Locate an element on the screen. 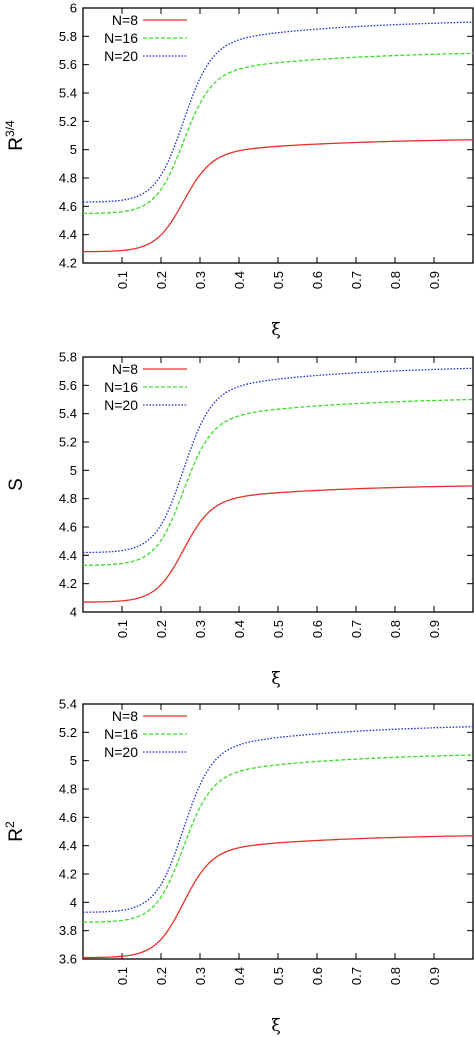 Image resolution: width=474 pixels, height=1037 pixels. y-axis-label: R2 is located at coordinates (15, 831).